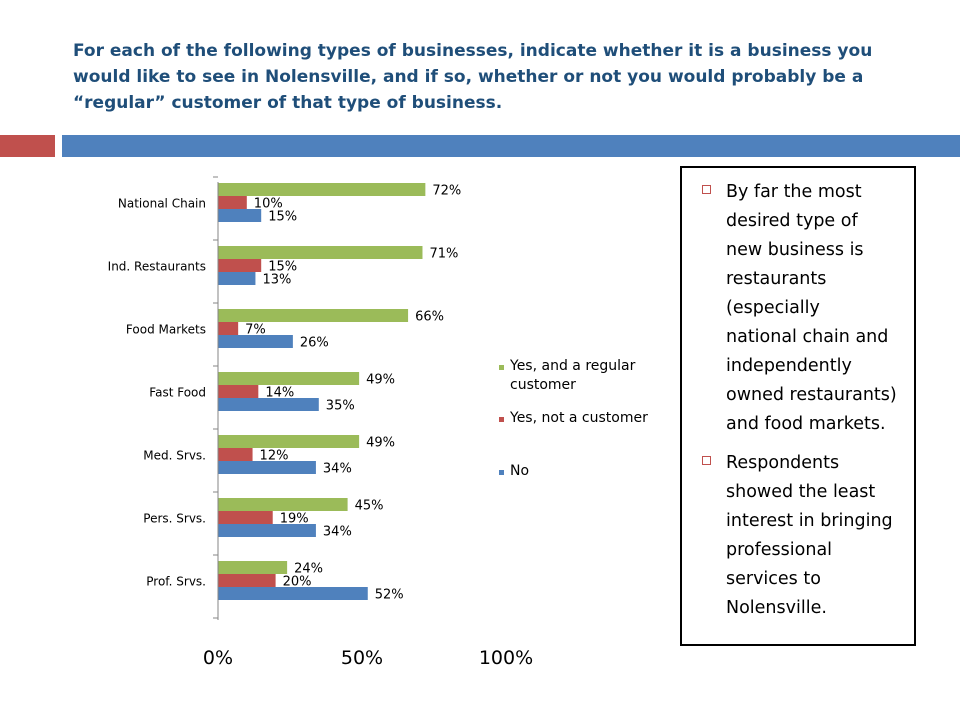 Image resolution: width=960 pixels, height=720 pixels. What do you see at coordinates (801, 492) in the screenshot?
I see `bullet-line: showed the least` at bounding box center [801, 492].